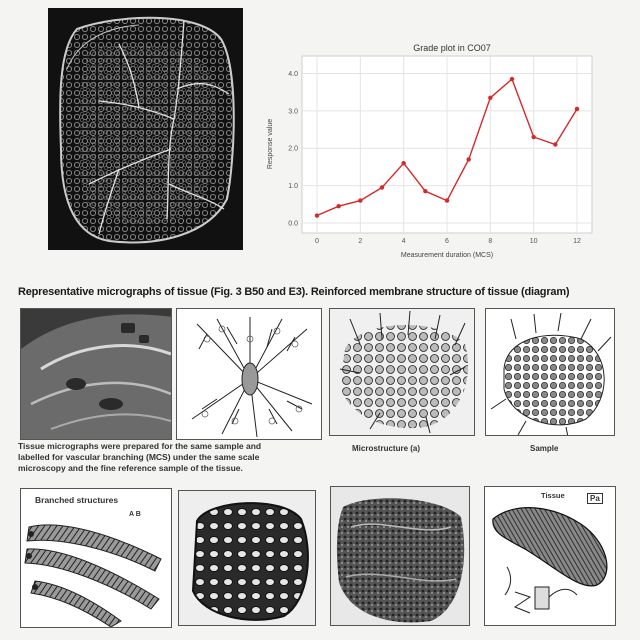  What do you see at coordinates (534, 241) in the screenshot?
I see `x-tick-label: 10` at bounding box center [534, 241].